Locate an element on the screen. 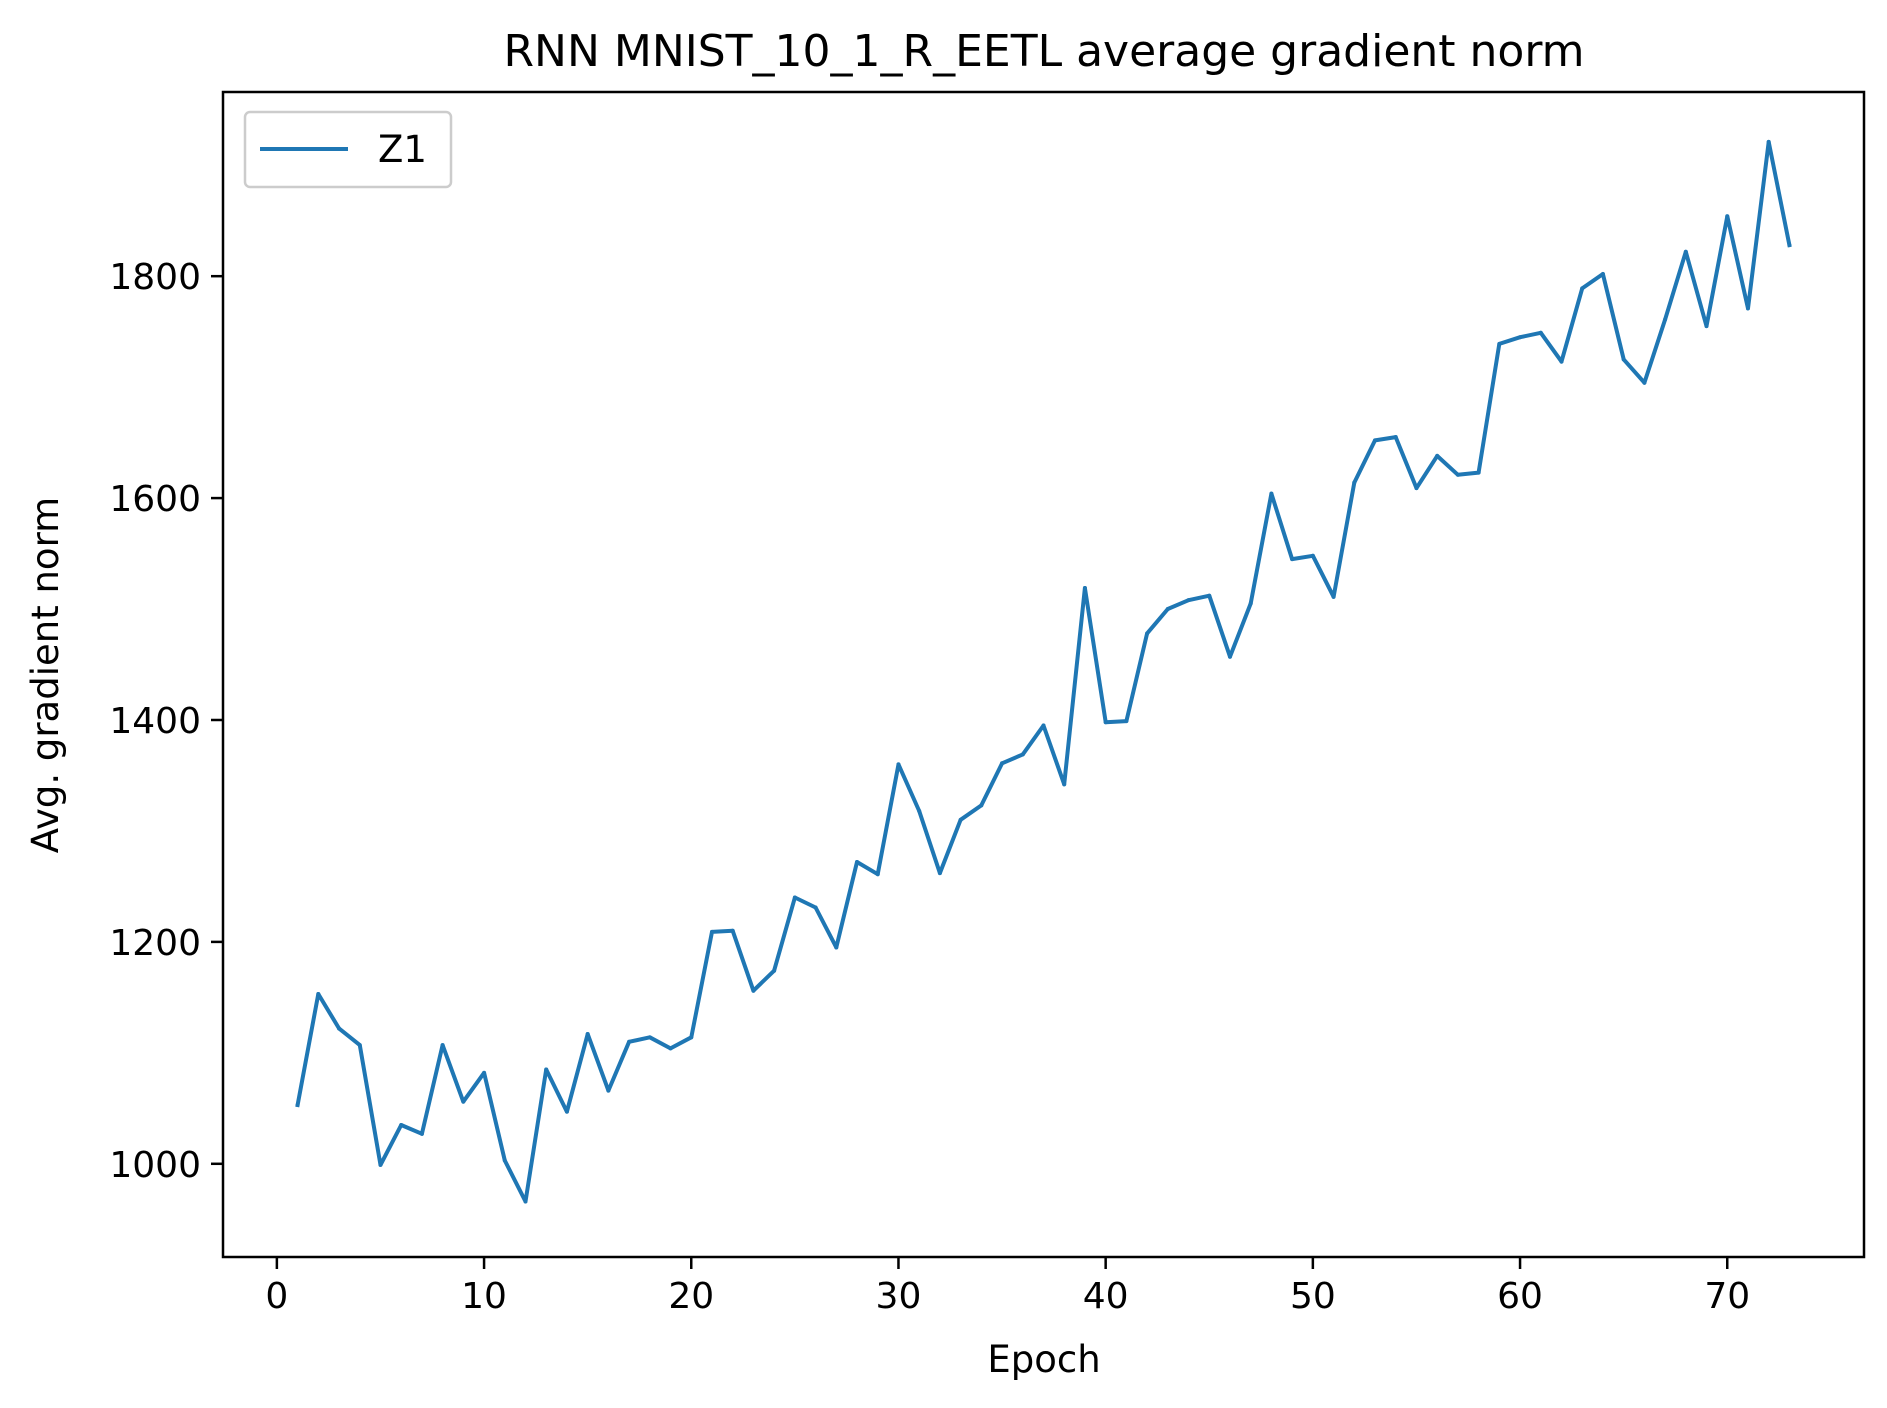 The width and height of the screenshot is (1887, 1408). x-tick-label: 10 is located at coordinates (484, 1296).